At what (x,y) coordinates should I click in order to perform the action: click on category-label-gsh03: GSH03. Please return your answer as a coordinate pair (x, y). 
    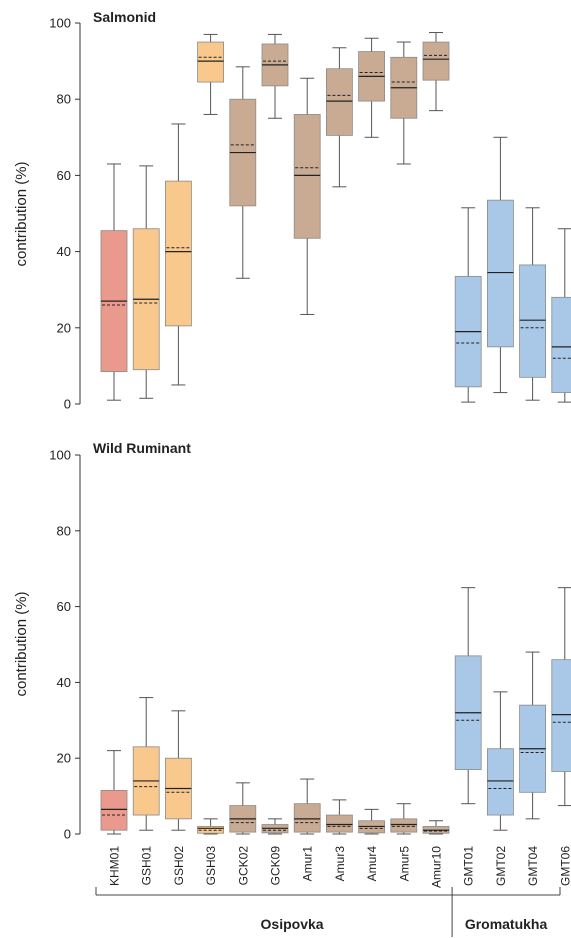
    Looking at the image, I should click on (211, 866).